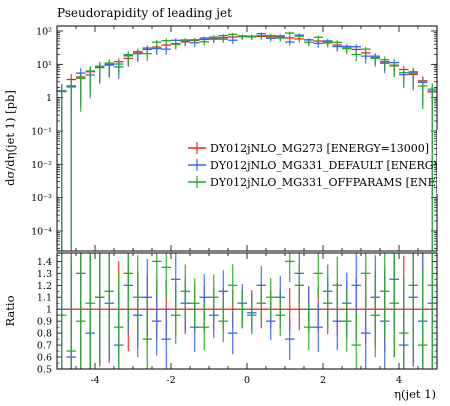 The image size is (450, 406). I want to click on legend-label-mg273: DY012jNLO_MG273 [ENERGY=13000], so click(319, 148).